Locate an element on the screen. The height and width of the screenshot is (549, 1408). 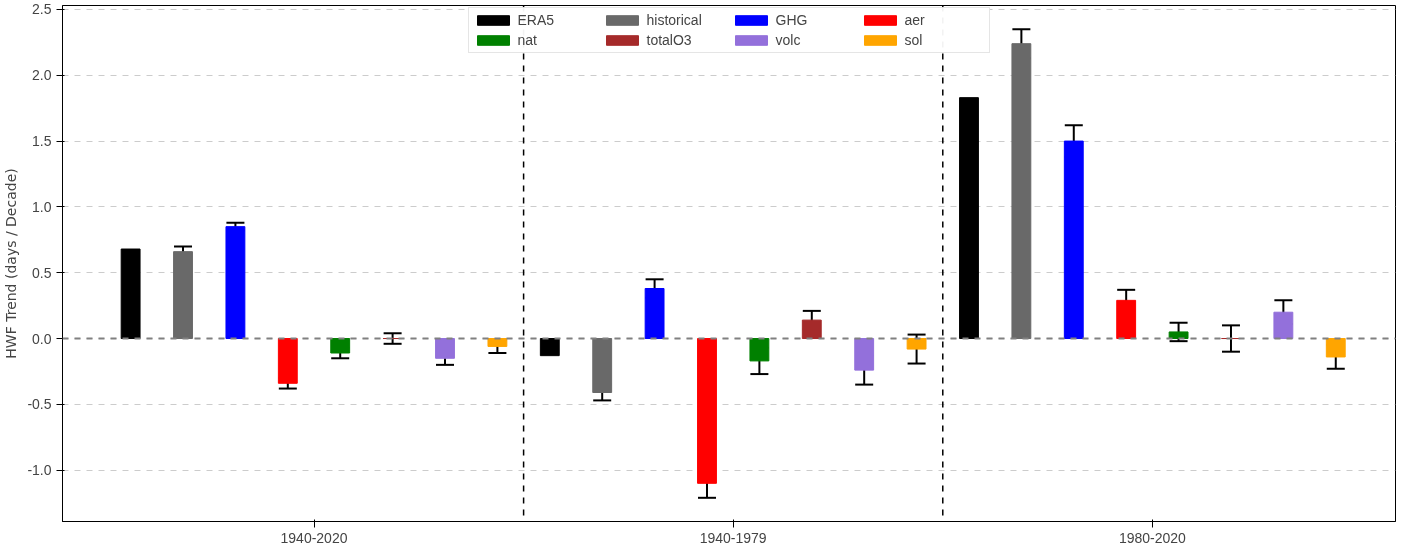
y-tick-label: 0.5 is located at coordinates (42, 272).